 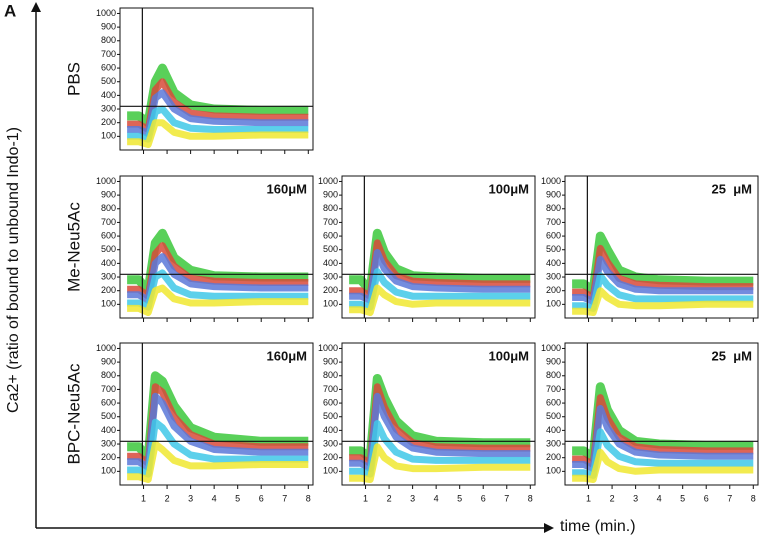 What do you see at coordinates (73, 414) in the screenshot?
I see `row-label: BPC-Neu5Ac` at bounding box center [73, 414].